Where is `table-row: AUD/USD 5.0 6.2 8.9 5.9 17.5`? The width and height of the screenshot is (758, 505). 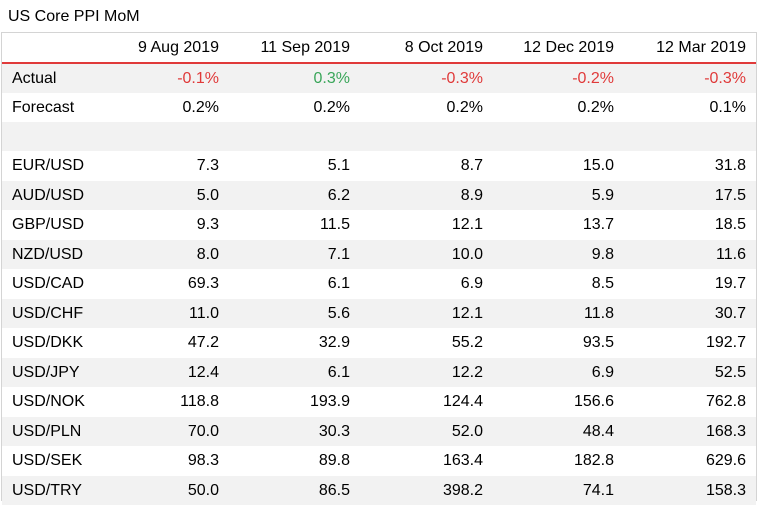 table-row: AUD/USD 5.0 6.2 8.9 5.9 17.5 is located at coordinates (379, 195).